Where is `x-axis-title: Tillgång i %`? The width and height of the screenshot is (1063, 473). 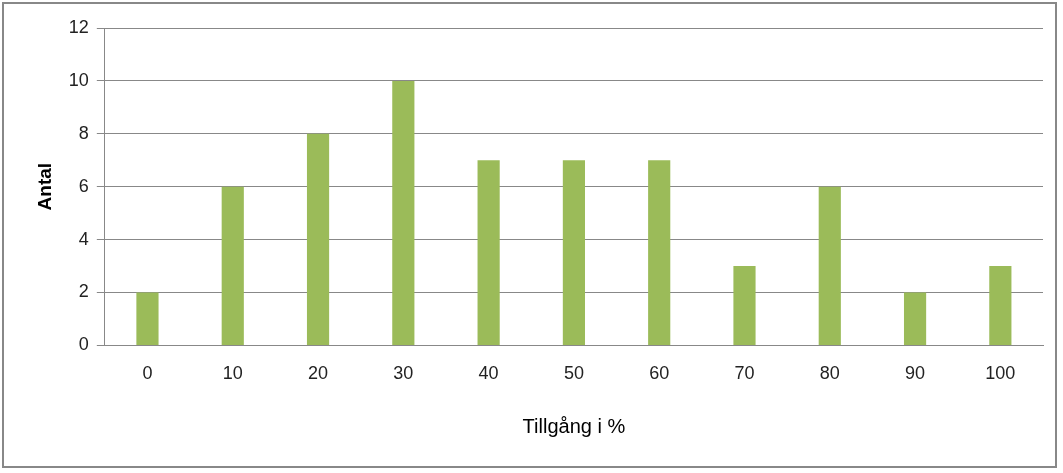 x-axis-title: Tillgång i % is located at coordinates (574, 425).